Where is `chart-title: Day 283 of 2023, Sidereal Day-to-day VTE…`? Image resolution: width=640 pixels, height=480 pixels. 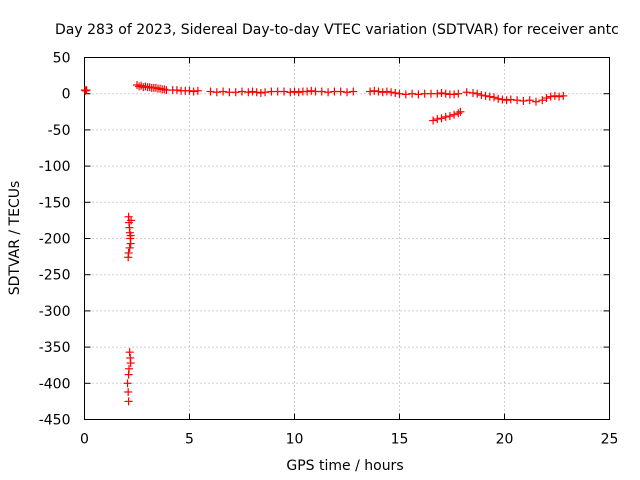 chart-title: Day 283 of 2023, Sidereal Day-to-day VTE… is located at coordinates (337, 30).